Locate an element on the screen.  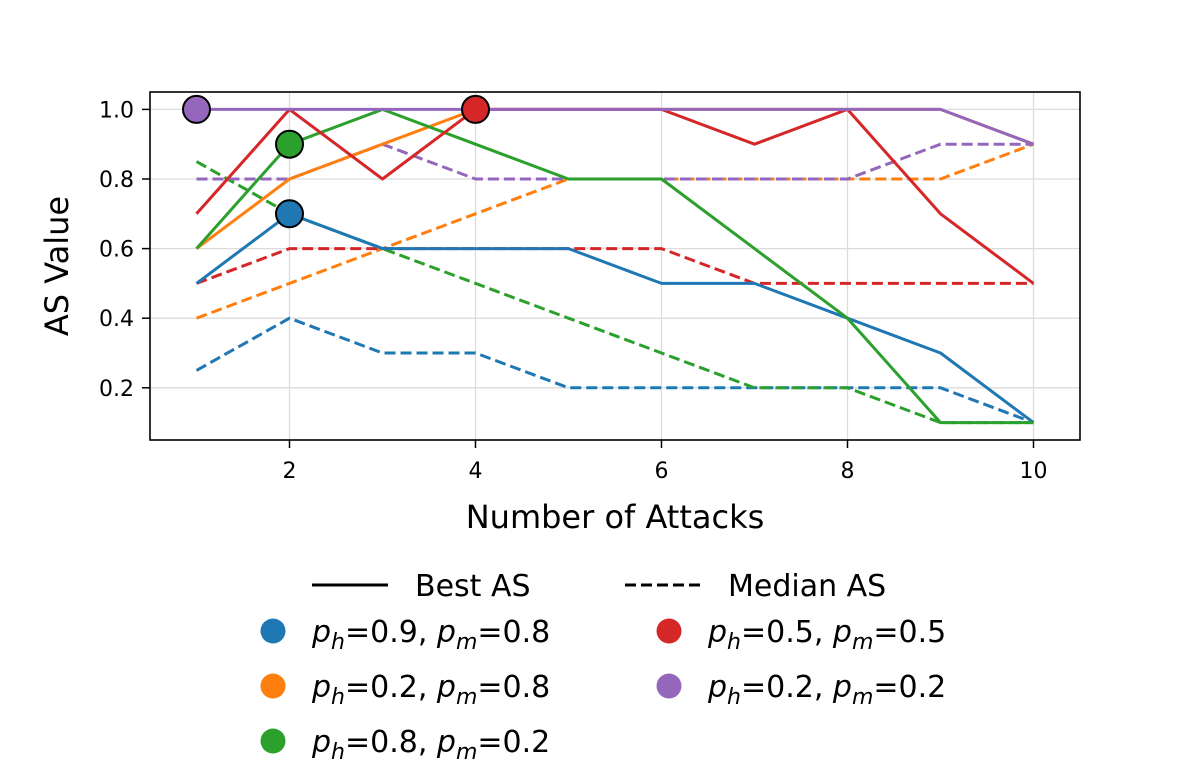
legend-label-08-02: ph=0.8, pm=0.2 is located at coordinates (430, 742).